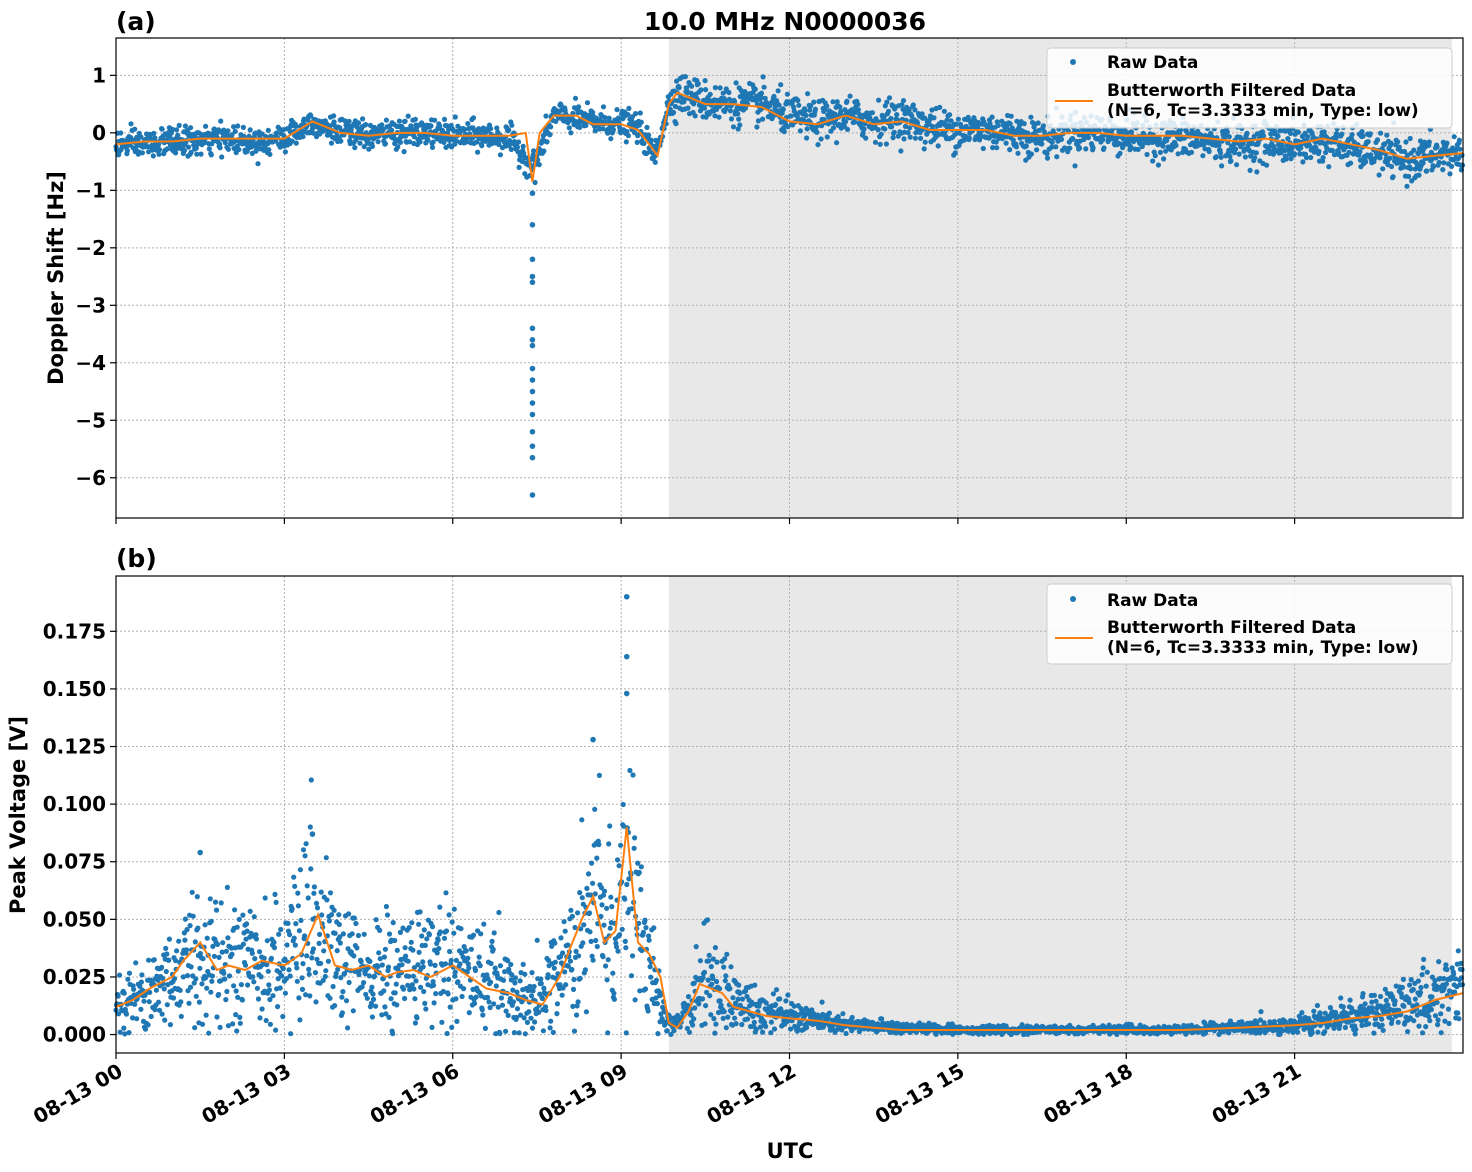 This screenshot has height=1172, width=1472. I want to click on raw-data-outlier, so click(532, 282).